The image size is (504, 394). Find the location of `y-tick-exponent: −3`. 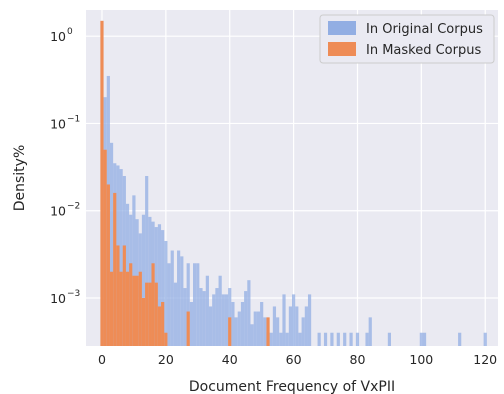

y-tick-exponent: −3 is located at coordinates (73, 294).